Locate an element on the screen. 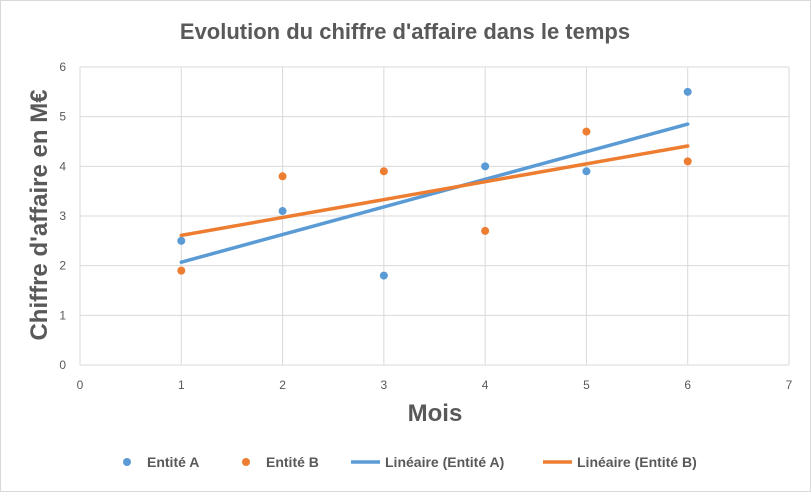  legend-trend-entite-b: Linéaire (Entité B) is located at coordinates (620, 462).